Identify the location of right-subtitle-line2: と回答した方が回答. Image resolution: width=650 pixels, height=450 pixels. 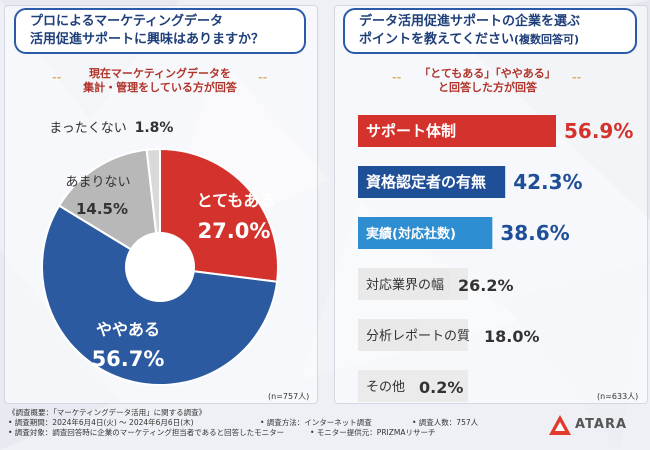
(487, 87).